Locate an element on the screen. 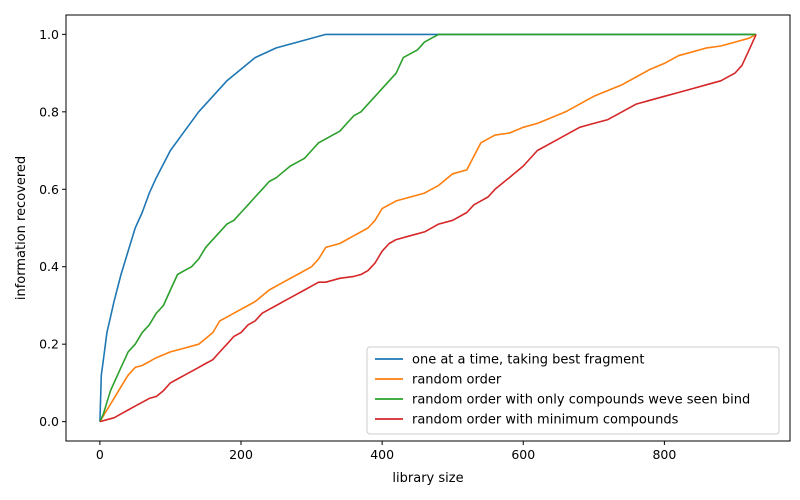 The width and height of the screenshot is (800, 500). x-tick-label: 600 is located at coordinates (523, 454).